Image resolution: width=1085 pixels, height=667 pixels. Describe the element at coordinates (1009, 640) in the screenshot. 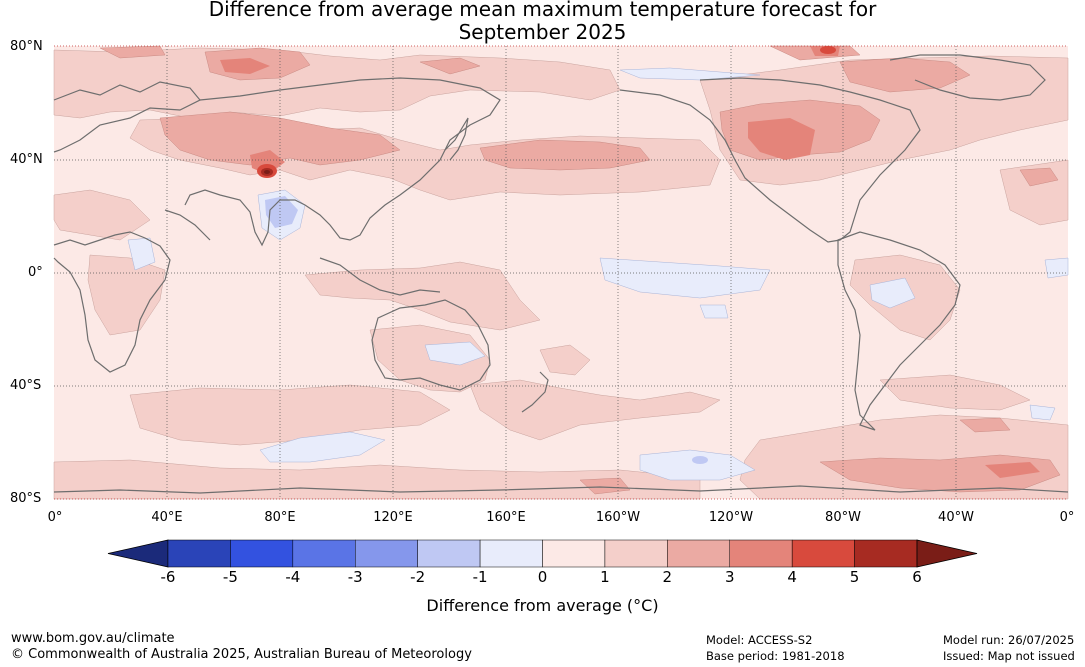

I see `footer-model-run: Model run: 26/07/2025` at that location.